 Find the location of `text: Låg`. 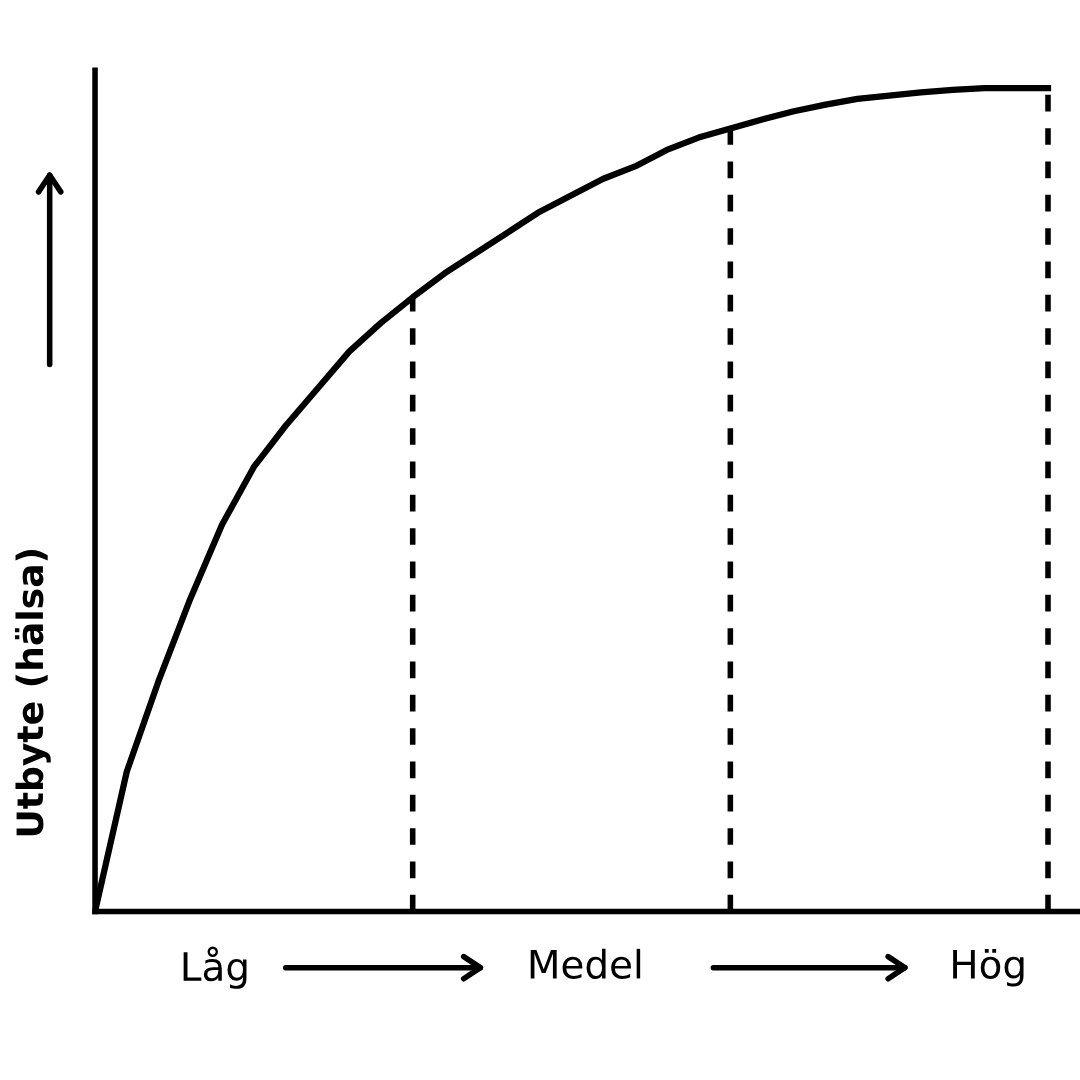

text: Låg is located at coordinates (215, 967).